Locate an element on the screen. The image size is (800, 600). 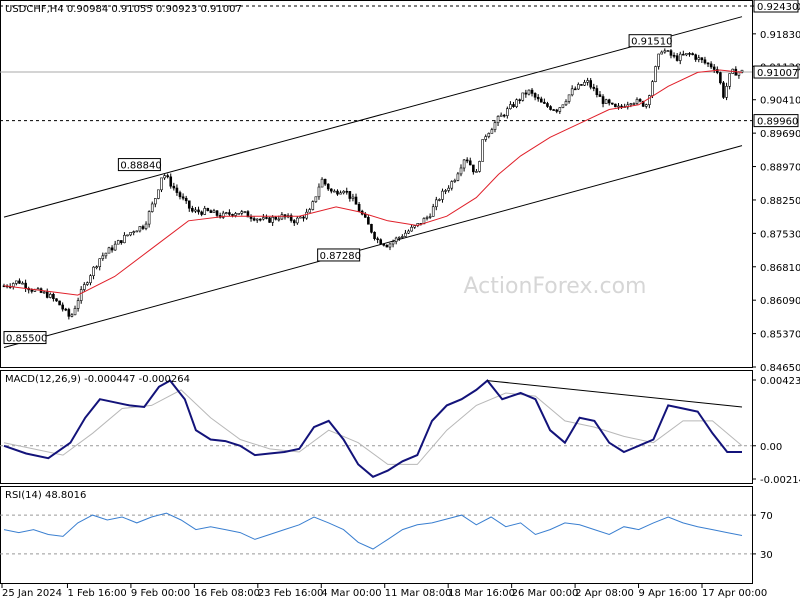
axis-price-box-label: 0.92430 is located at coordinates (777, 7).